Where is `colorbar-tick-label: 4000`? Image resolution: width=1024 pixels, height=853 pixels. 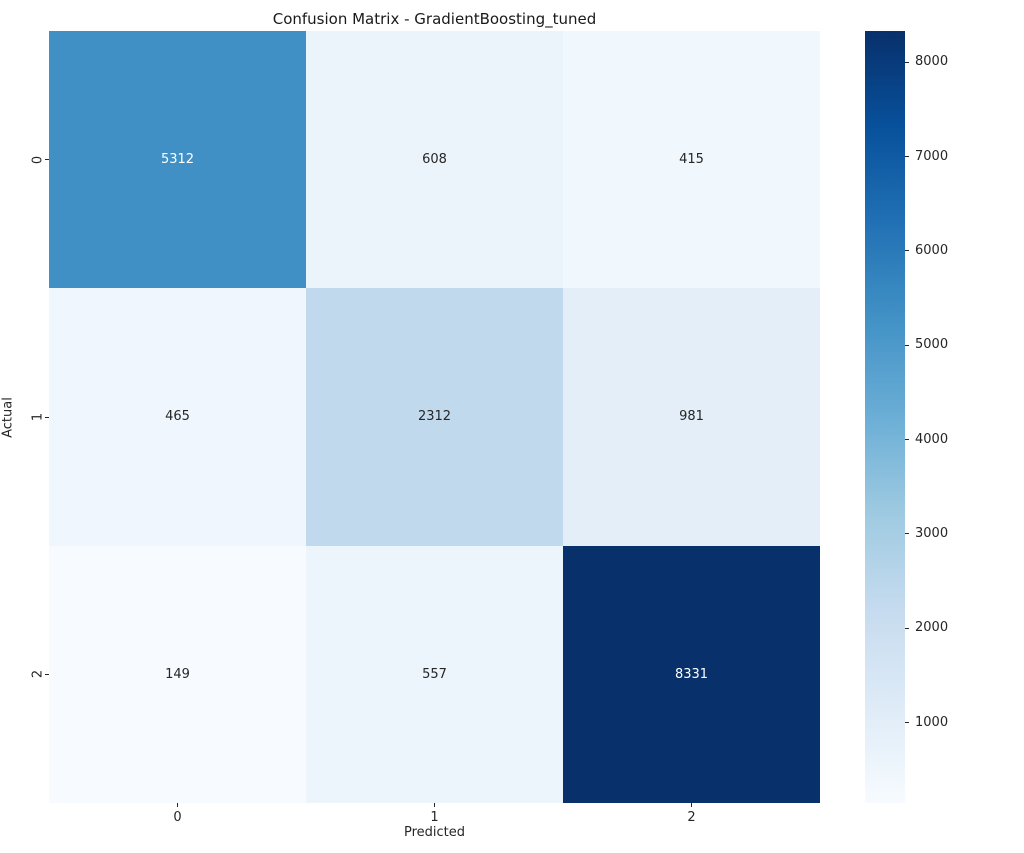 colorbar-tick-label: 4000 is located at coordinates (932, 439).